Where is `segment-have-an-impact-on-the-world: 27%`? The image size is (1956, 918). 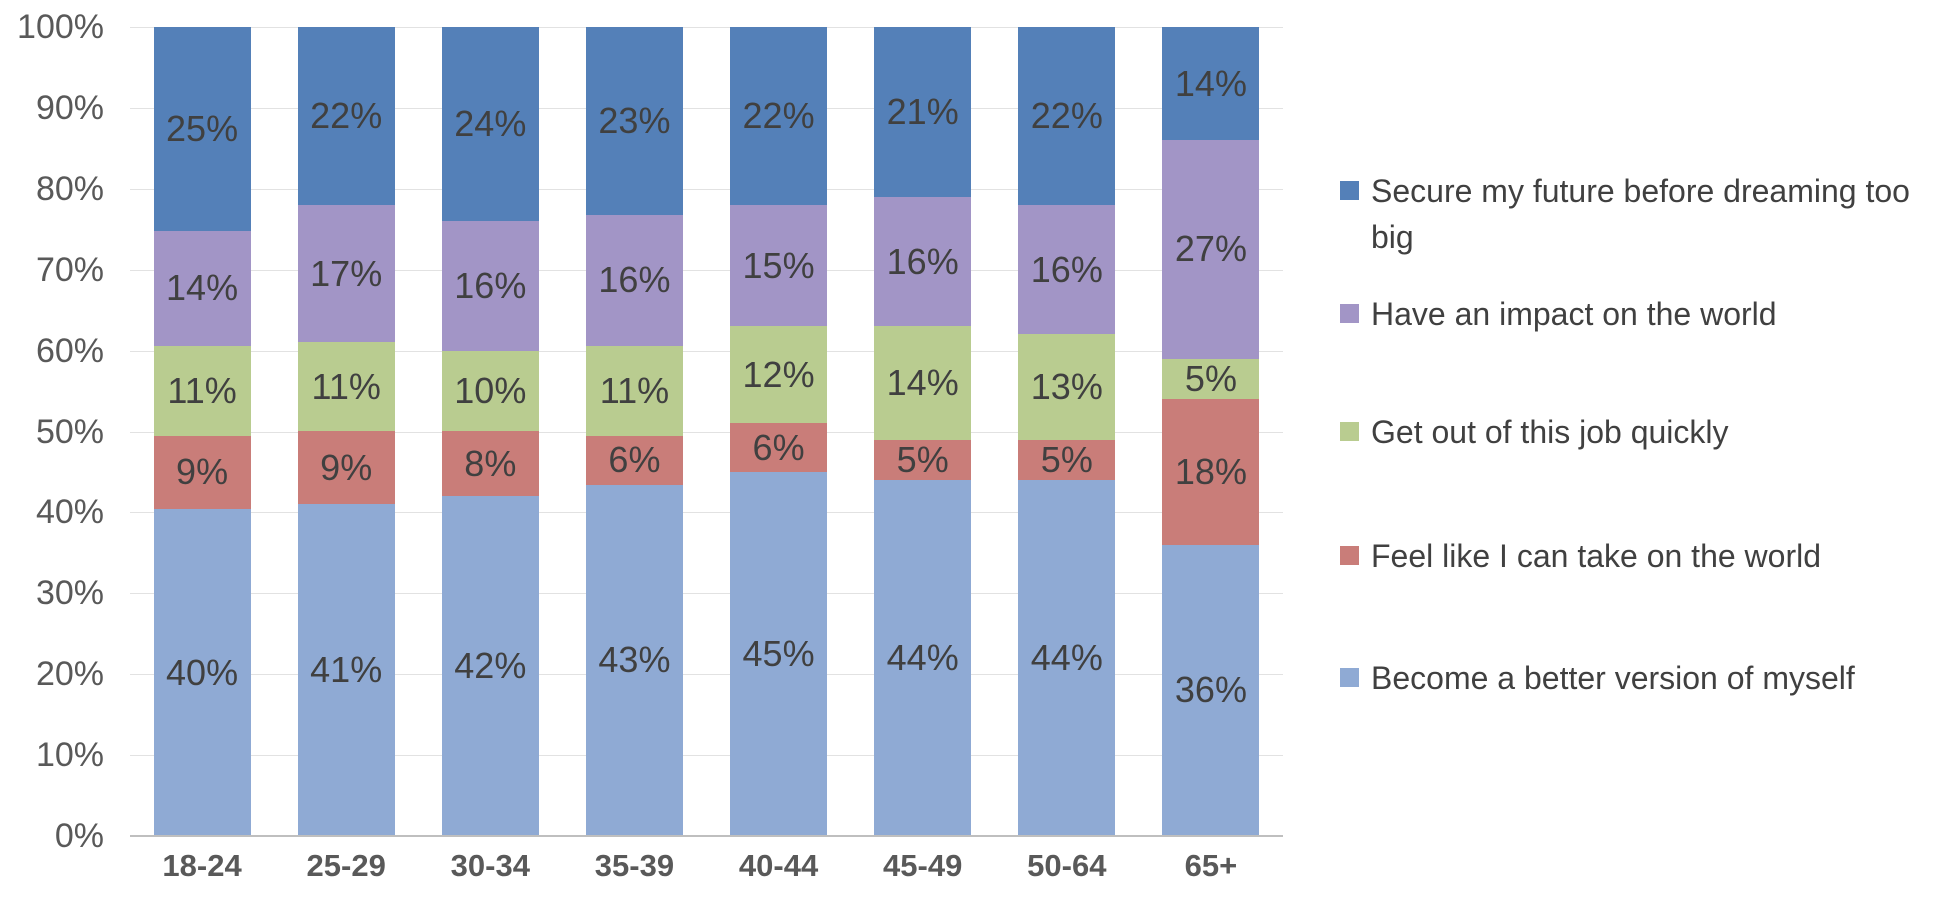 segment-have-an-impact-on-the-world: 27% is located at coordinates (1211, 249).